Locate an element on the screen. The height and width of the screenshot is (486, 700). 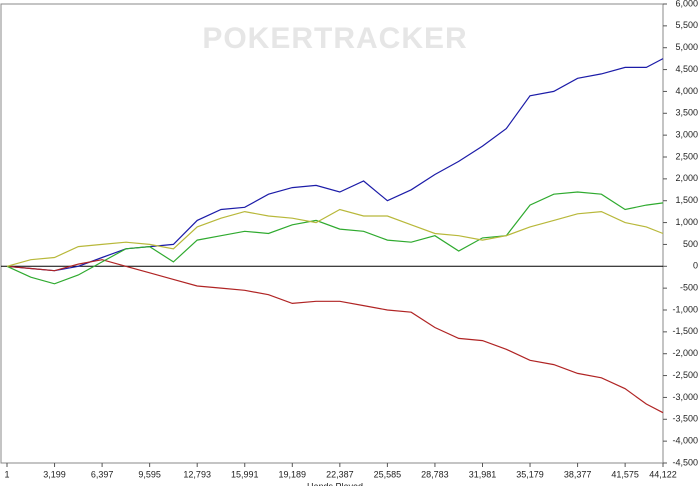
y-tick-label: 1,500 is located at coordinates (686, 200).